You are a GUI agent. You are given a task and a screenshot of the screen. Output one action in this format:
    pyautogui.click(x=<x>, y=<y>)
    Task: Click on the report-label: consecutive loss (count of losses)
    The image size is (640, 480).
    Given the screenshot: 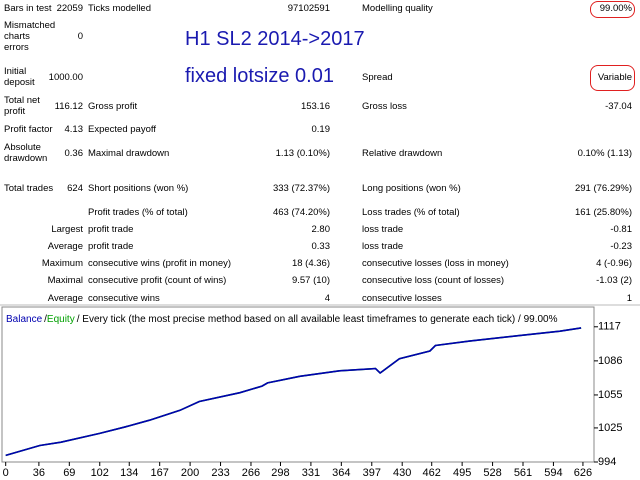 What is the action you would take?
    pyautogui.click(x=433, y=280)
    